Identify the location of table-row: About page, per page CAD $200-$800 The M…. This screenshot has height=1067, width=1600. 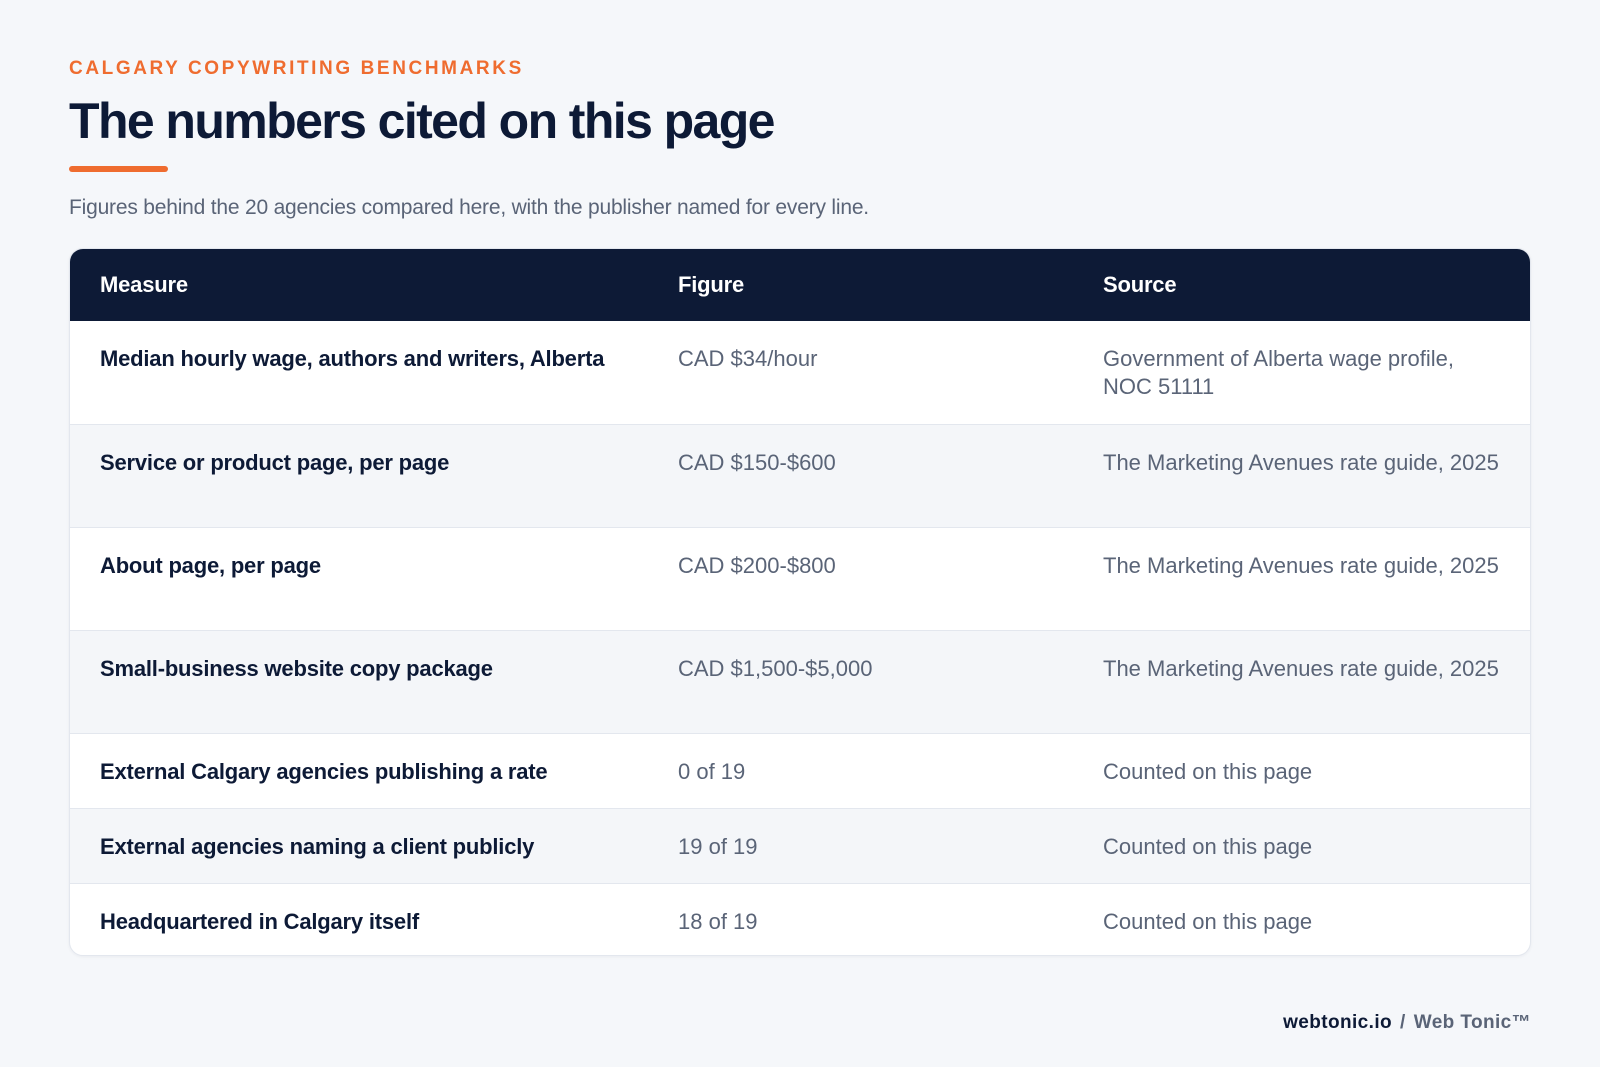
(800, 578).